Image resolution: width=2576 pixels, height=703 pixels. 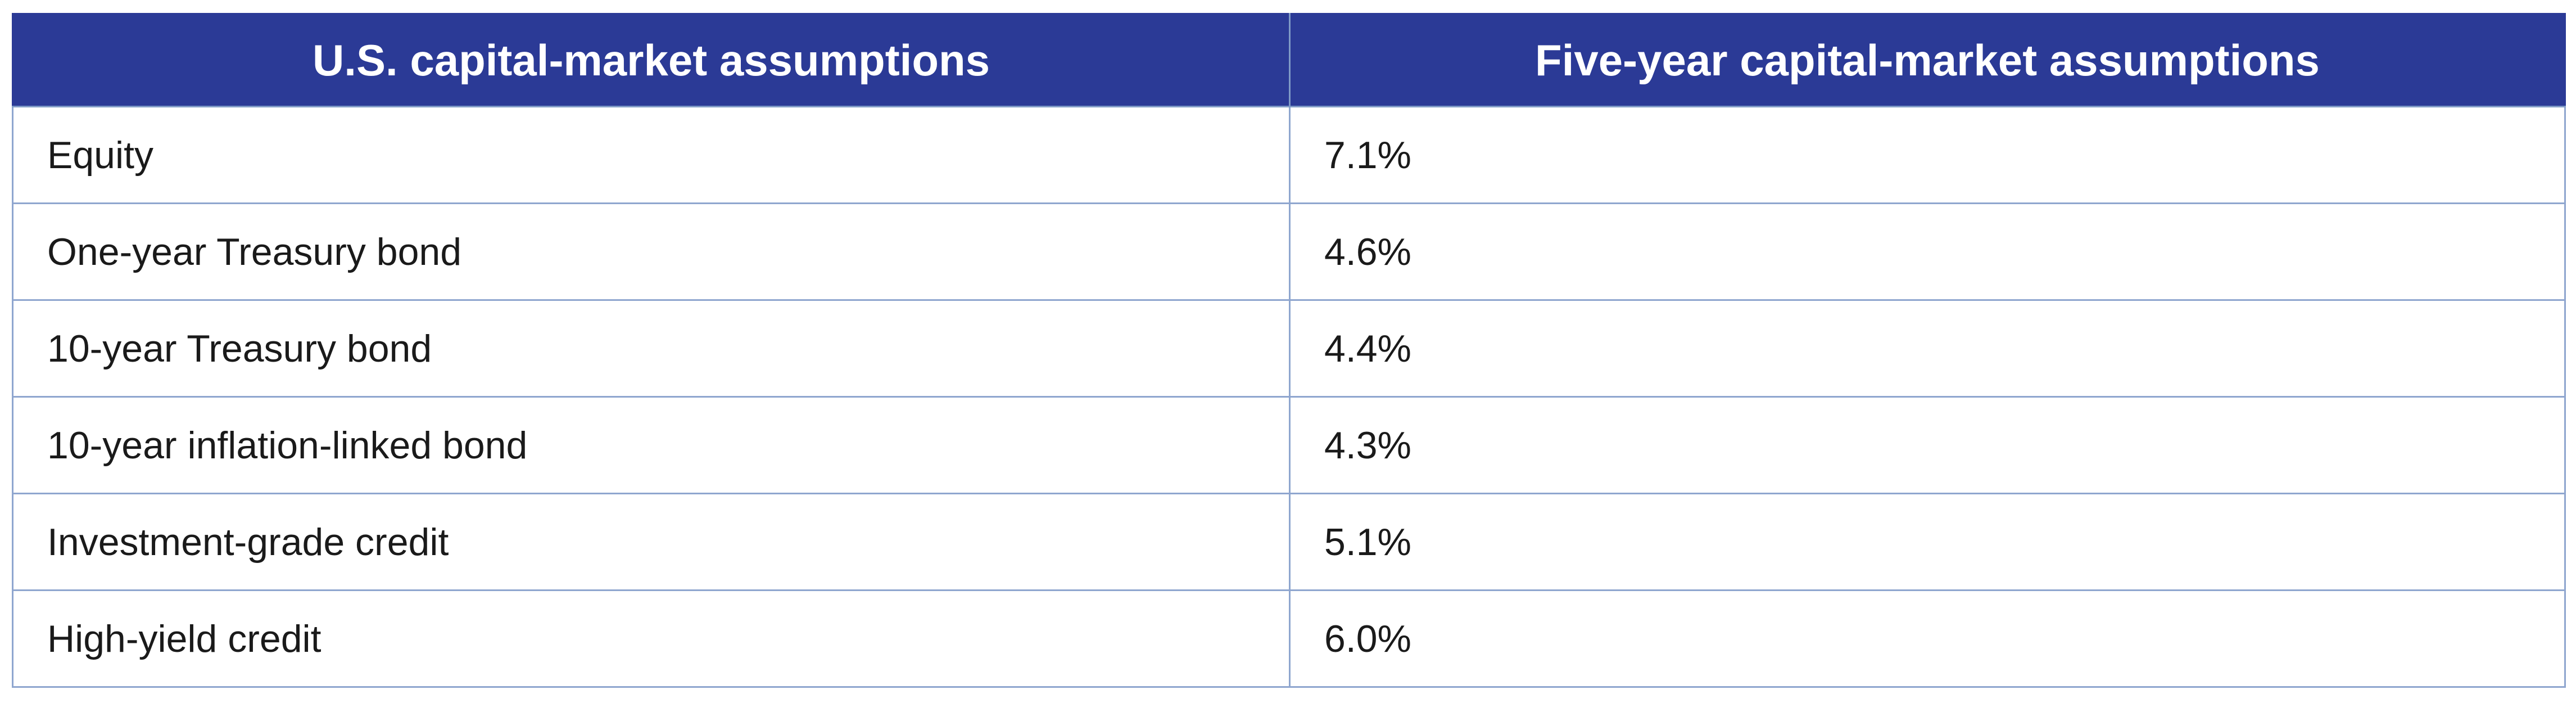 I want to click on assumption-value-cell: 5.1%, so click(x=1927, y=542).